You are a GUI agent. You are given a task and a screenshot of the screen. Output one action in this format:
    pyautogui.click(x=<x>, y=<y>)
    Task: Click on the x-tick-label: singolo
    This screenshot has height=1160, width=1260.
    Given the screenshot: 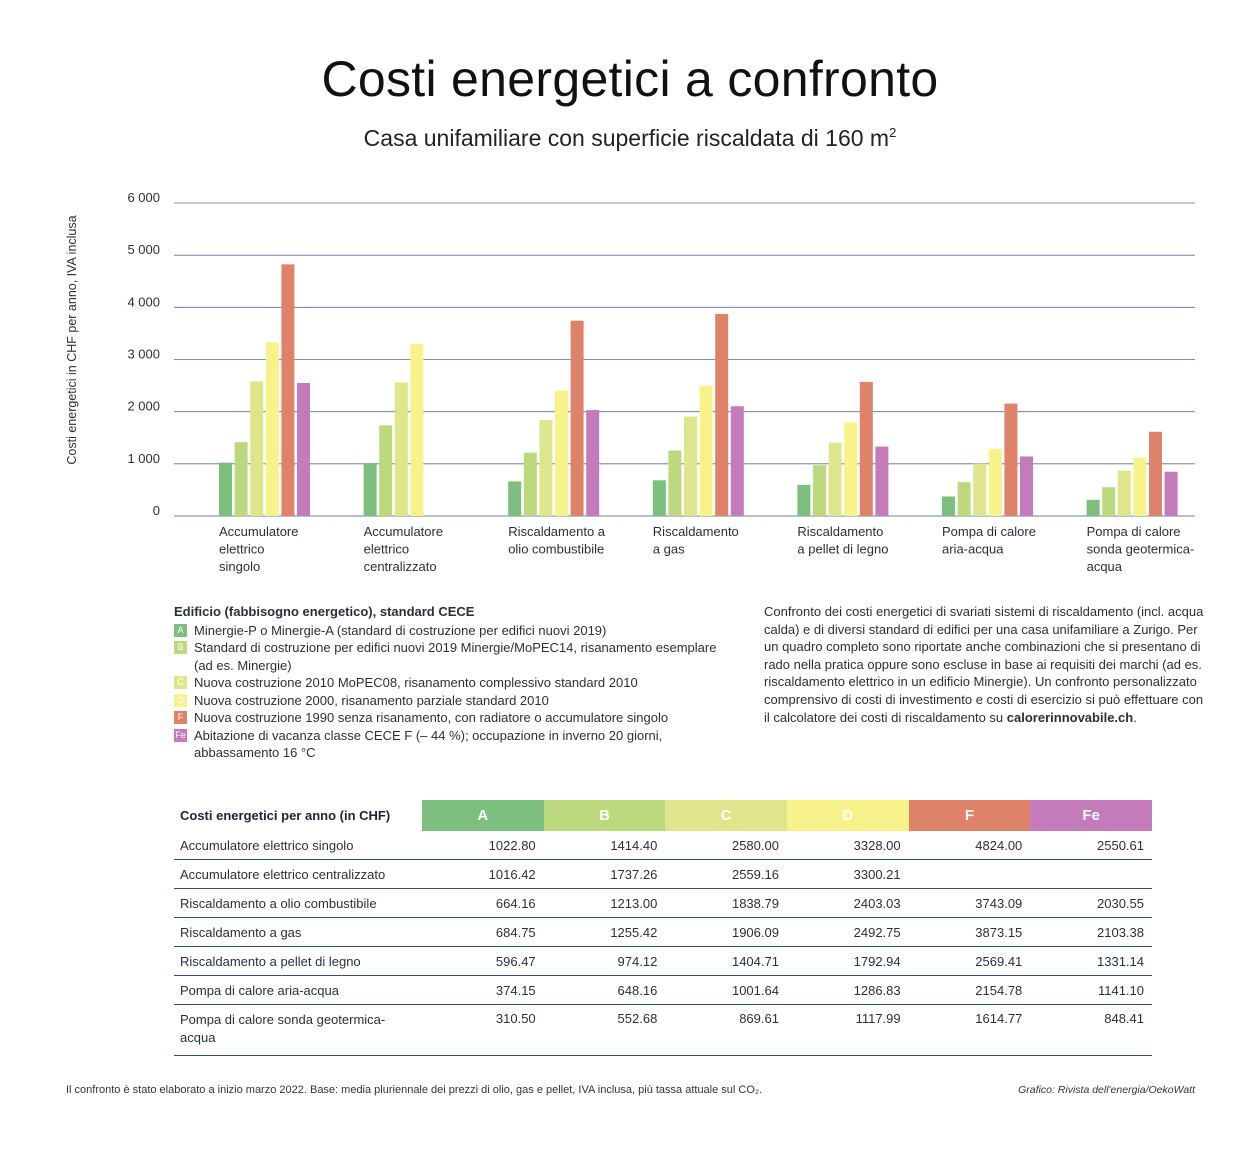 What is the action you would take?
    pyautogui.click(x=239, y=566)
    